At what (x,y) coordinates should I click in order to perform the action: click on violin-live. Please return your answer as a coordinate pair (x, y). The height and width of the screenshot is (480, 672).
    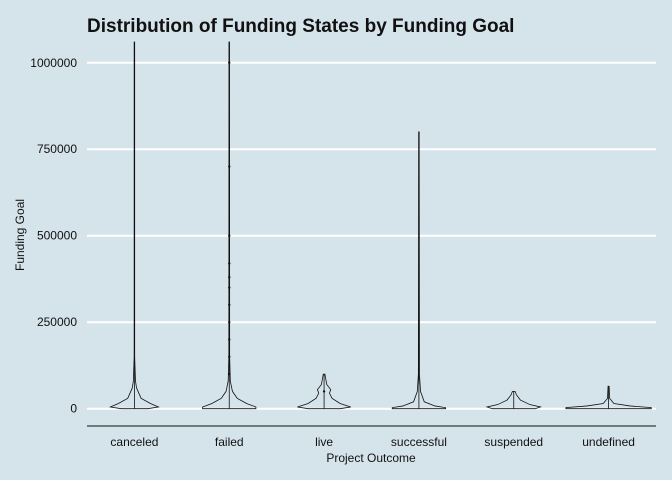
    Looking at the image, I should click on (324, 391).